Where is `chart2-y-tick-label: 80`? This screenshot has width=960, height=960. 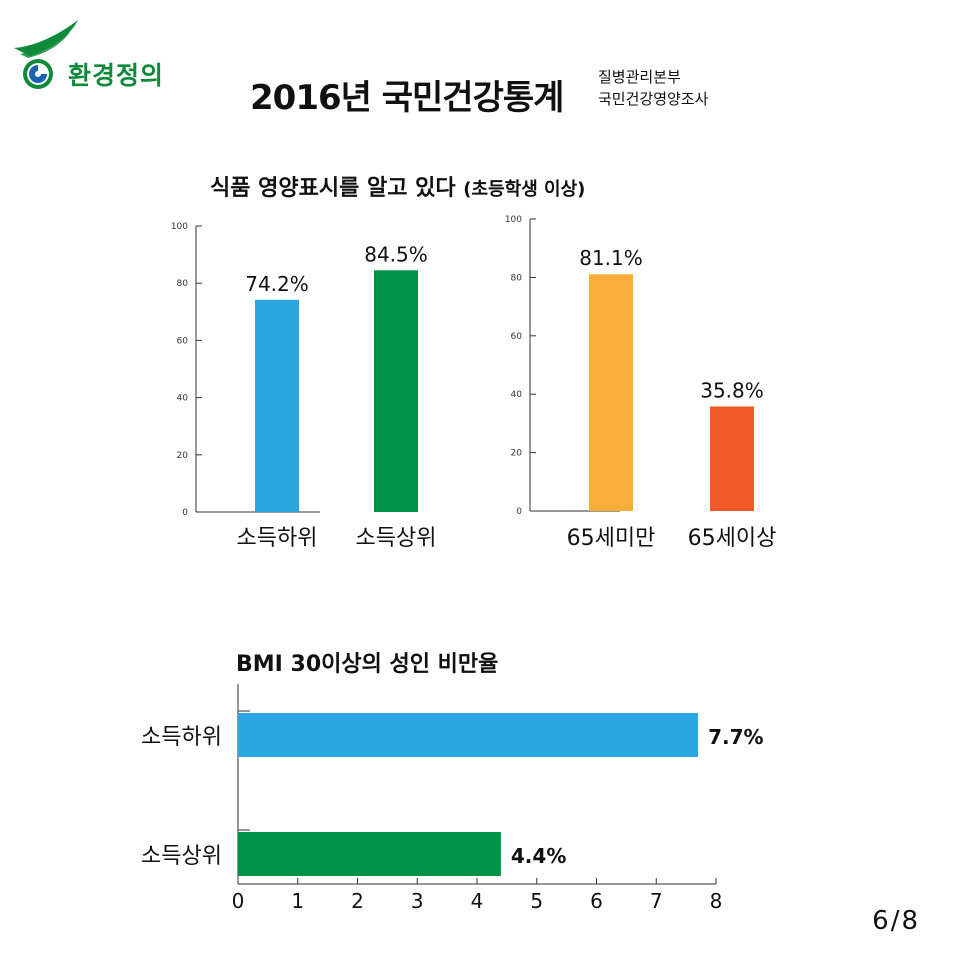
chart2-y-tick-label: 80 is located at coordinates (517, 278).